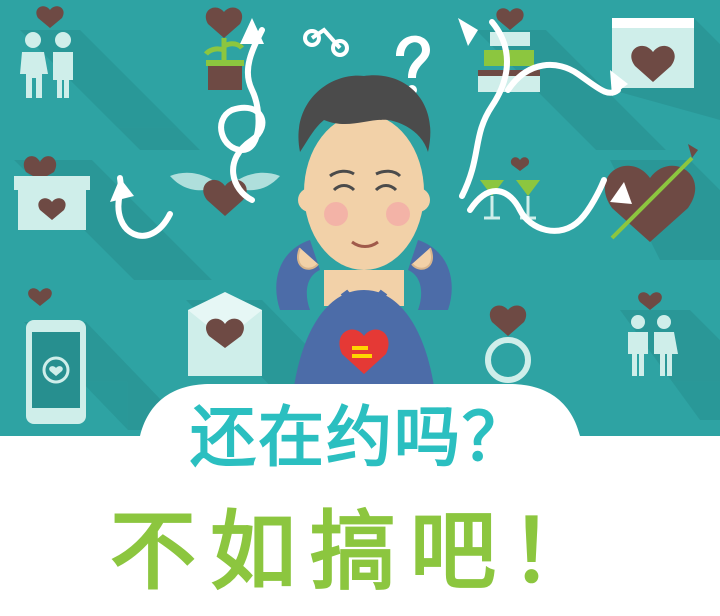 The width and height of the screenshot is (720, 616). What do you see at coordinates (651, 193) in the screenshot?
I see `arrow-heart-icon` at bounding box center [651, 193].